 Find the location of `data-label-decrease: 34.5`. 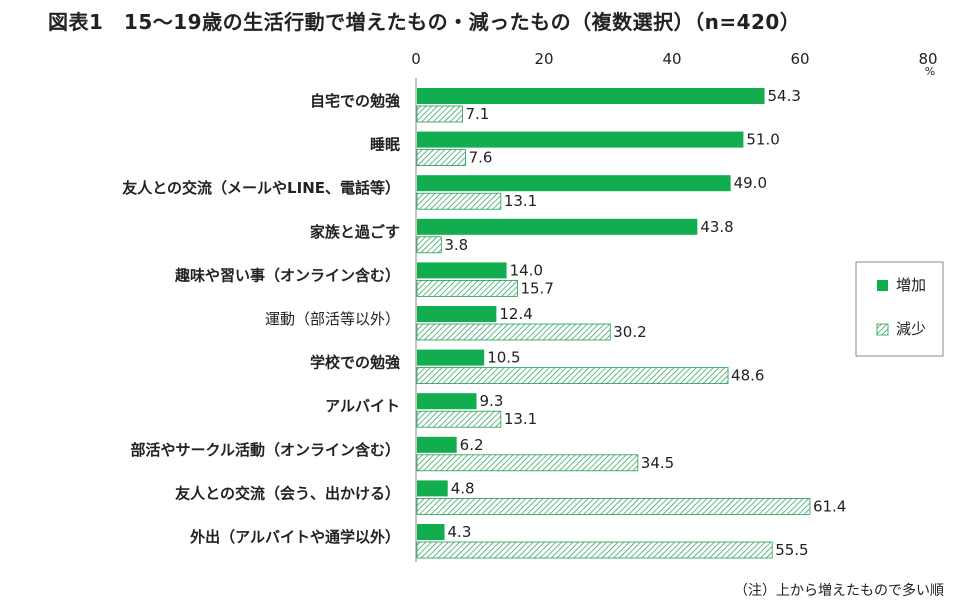

data-label-decrease: 34.5 is located at coordinates (657, 463).